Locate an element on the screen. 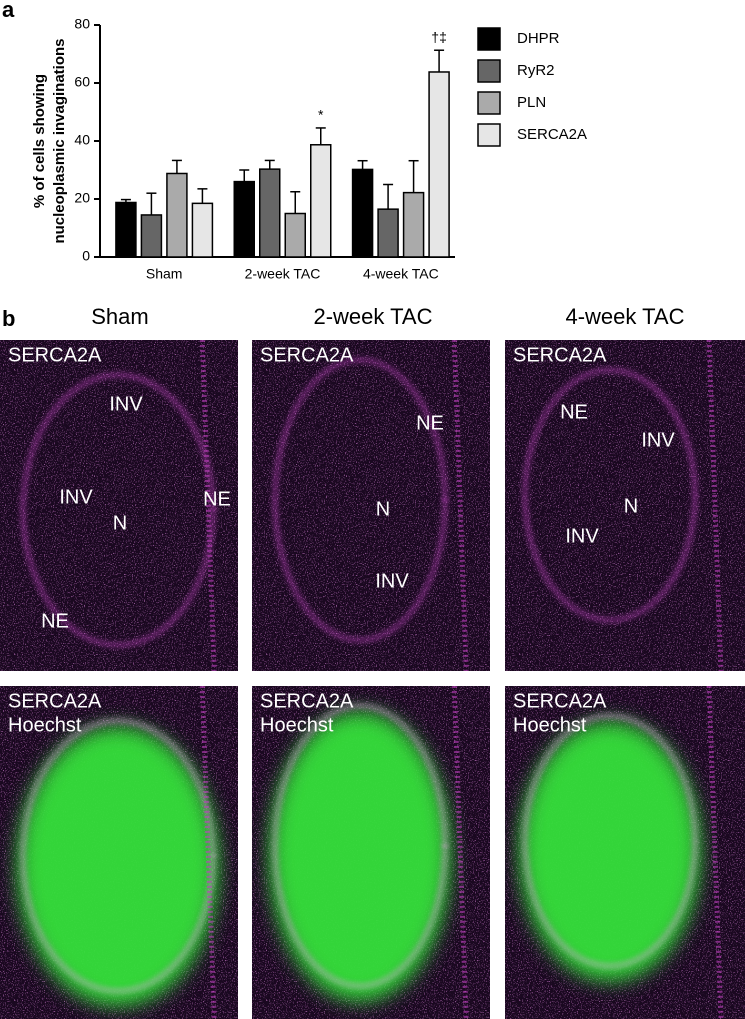  significance-mark: †‡ is located at coordinates (439, 37).